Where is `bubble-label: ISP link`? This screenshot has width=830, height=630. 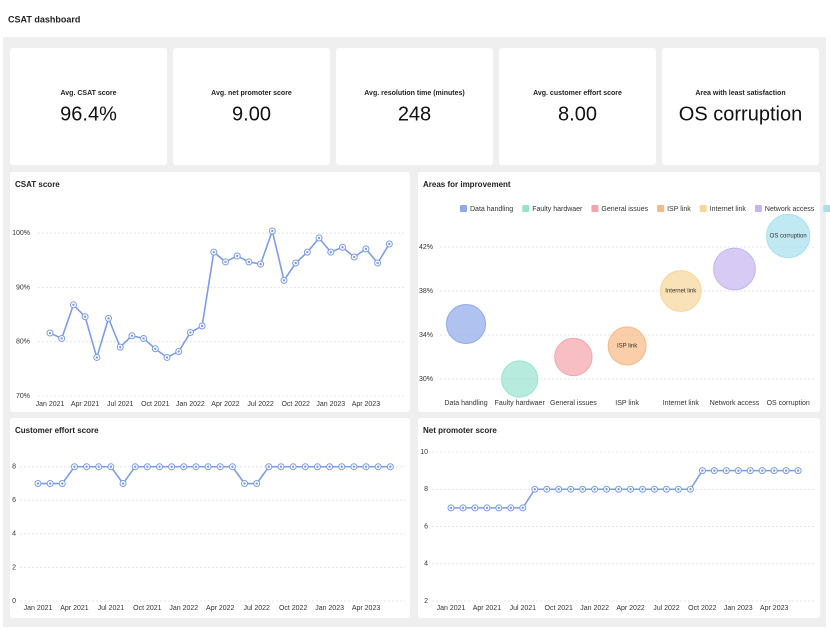 bubble-label: ISP link is located at coordinates (627, 347).